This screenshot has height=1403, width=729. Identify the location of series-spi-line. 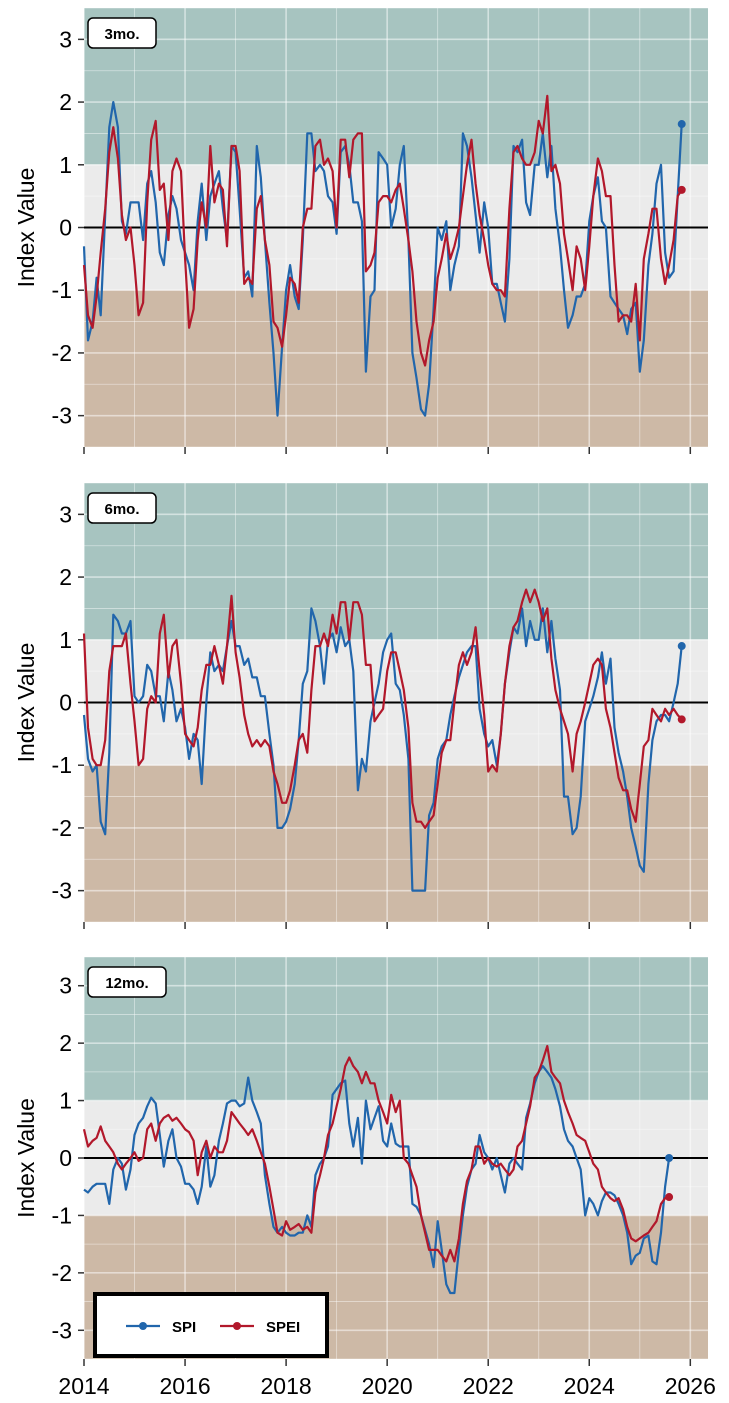
(377, 1180).